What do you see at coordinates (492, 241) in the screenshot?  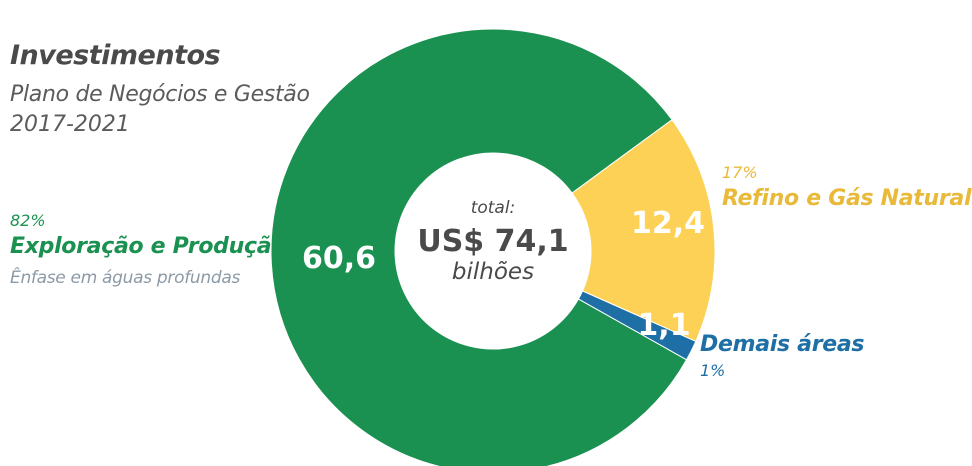 I see `center-total-value: US$ 74,1` at bounding box center [492, 241].